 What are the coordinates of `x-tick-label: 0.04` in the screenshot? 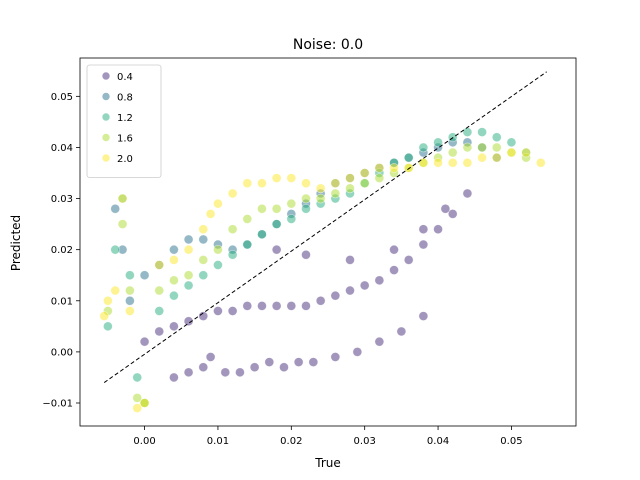 It's located at (438, 441).